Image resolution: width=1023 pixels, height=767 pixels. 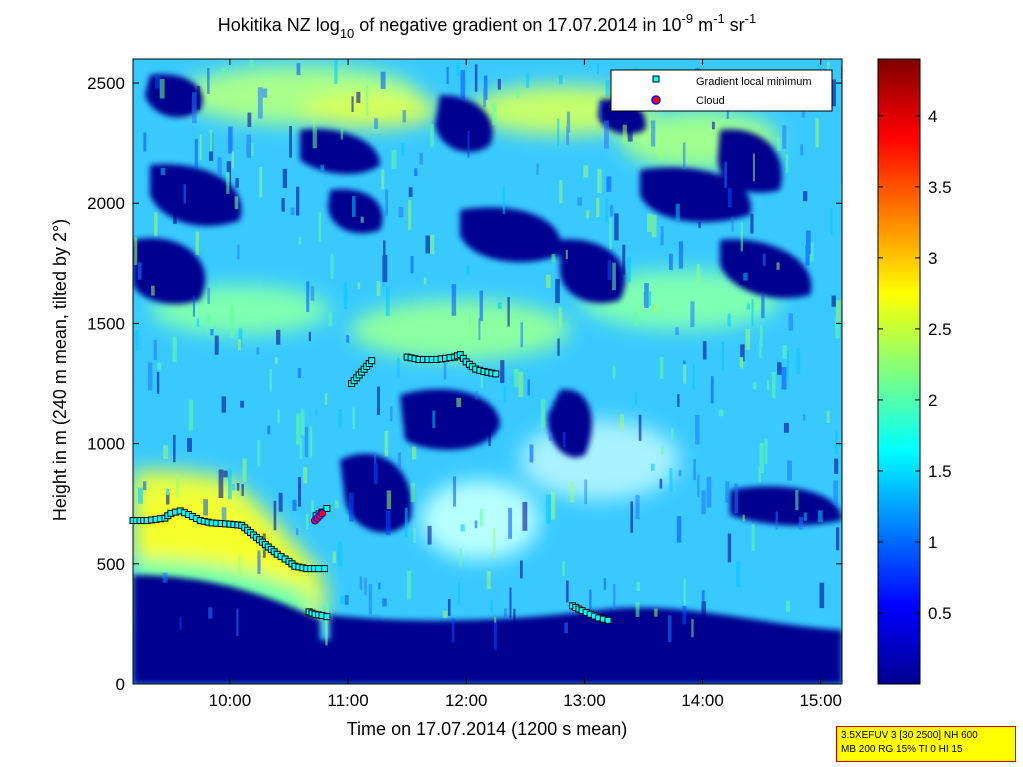 I want to click on colorbar-tick-label: 1.5, so click(x=940, y=471).